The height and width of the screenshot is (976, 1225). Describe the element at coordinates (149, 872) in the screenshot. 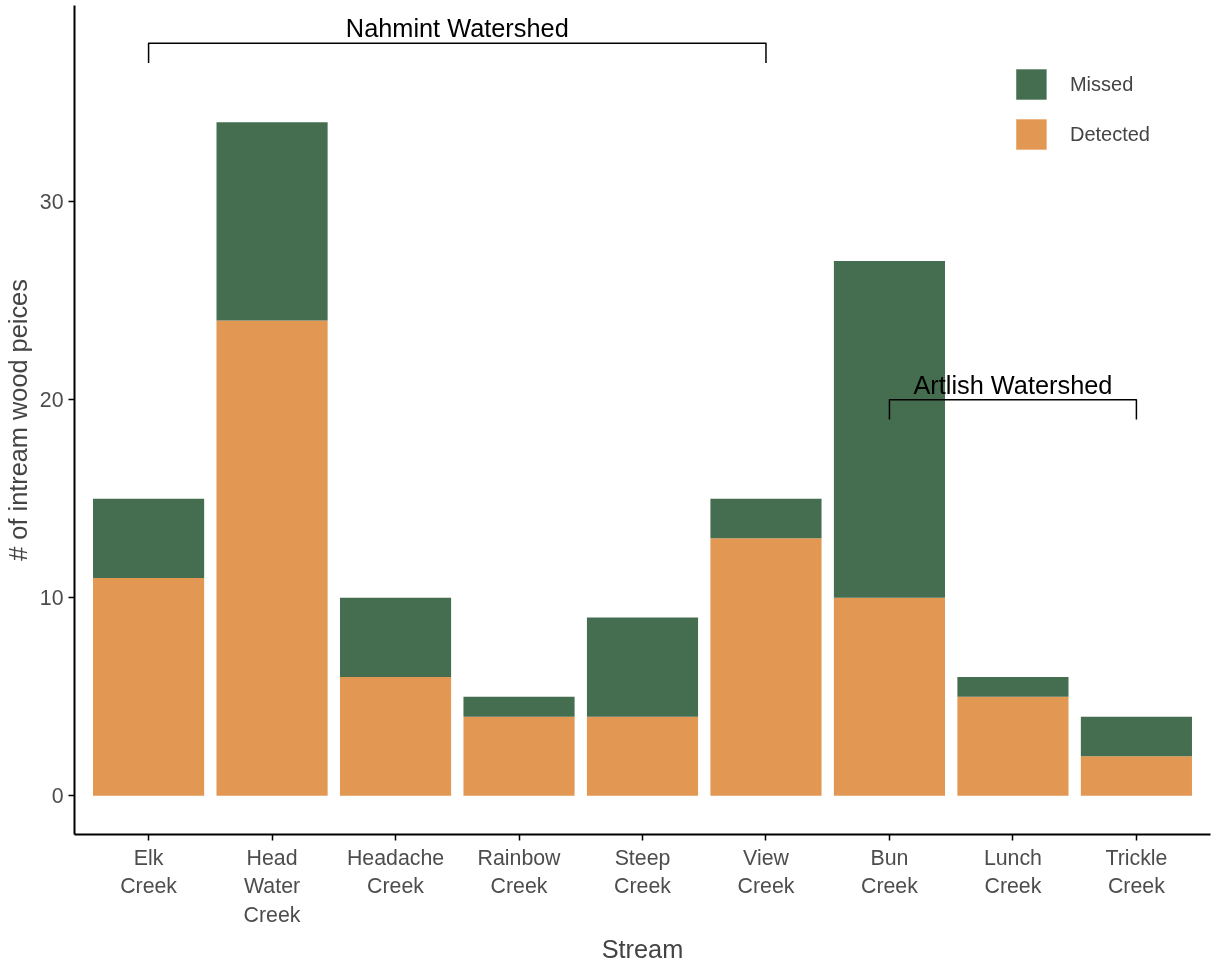

I see `x-tick-label: Elk Creek` at that location.